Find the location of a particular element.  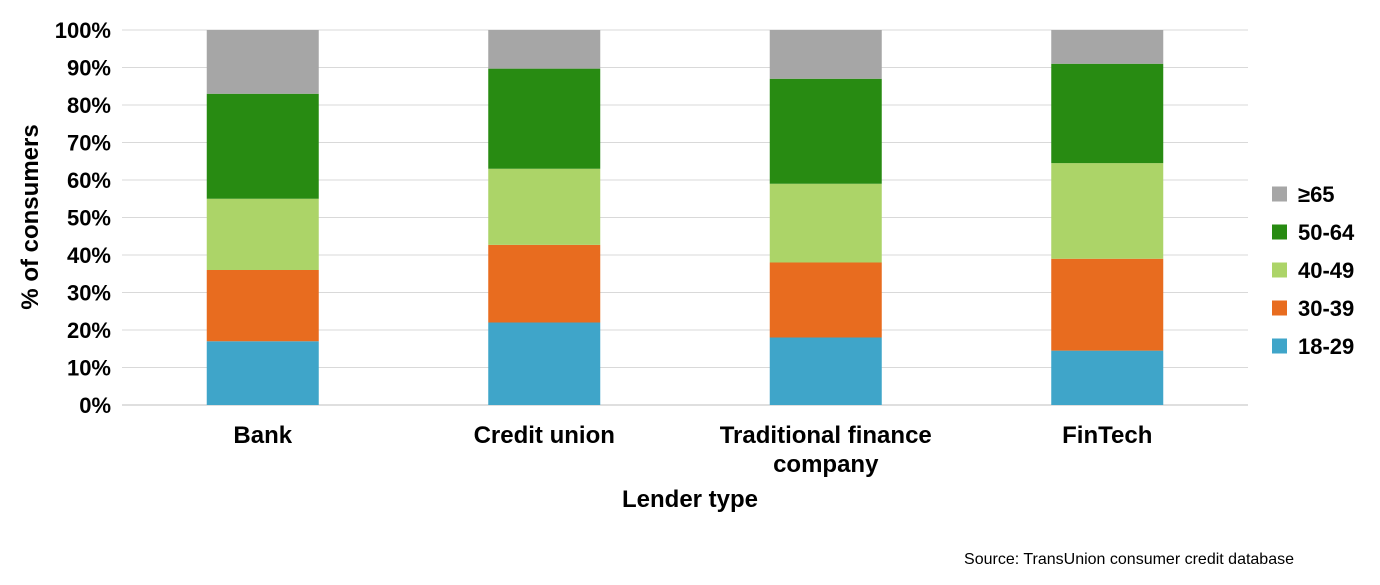

legend-label: ≥65 is located at coordinates (1316, 194).